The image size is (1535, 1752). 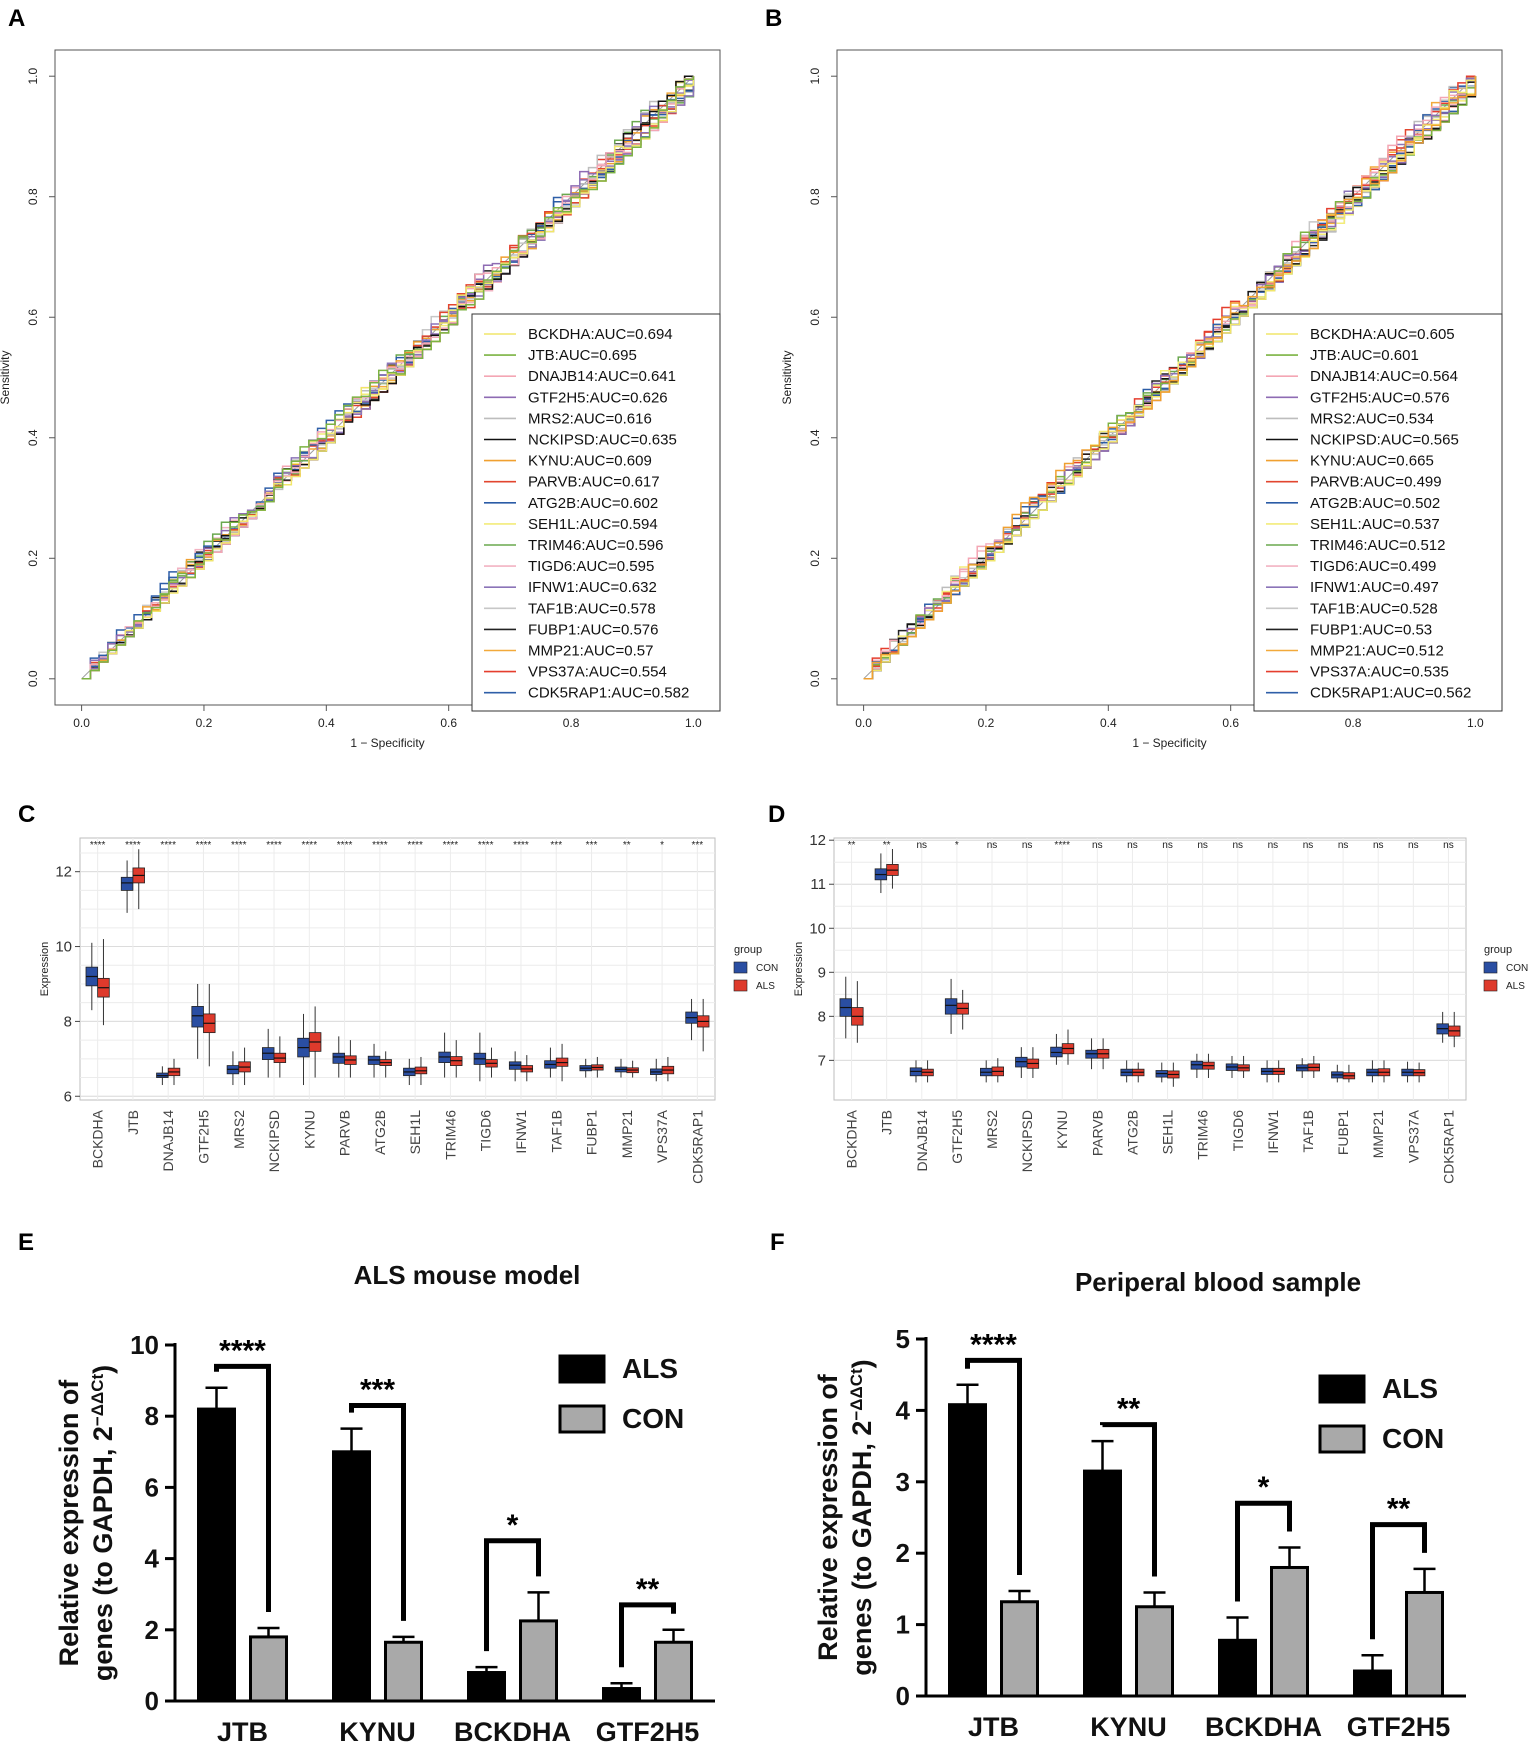 What do you see at coordinates (922, 1141) in the screenshot?
I see `x-tick-label: DNAJB14` at bounding box center [922, 1141].